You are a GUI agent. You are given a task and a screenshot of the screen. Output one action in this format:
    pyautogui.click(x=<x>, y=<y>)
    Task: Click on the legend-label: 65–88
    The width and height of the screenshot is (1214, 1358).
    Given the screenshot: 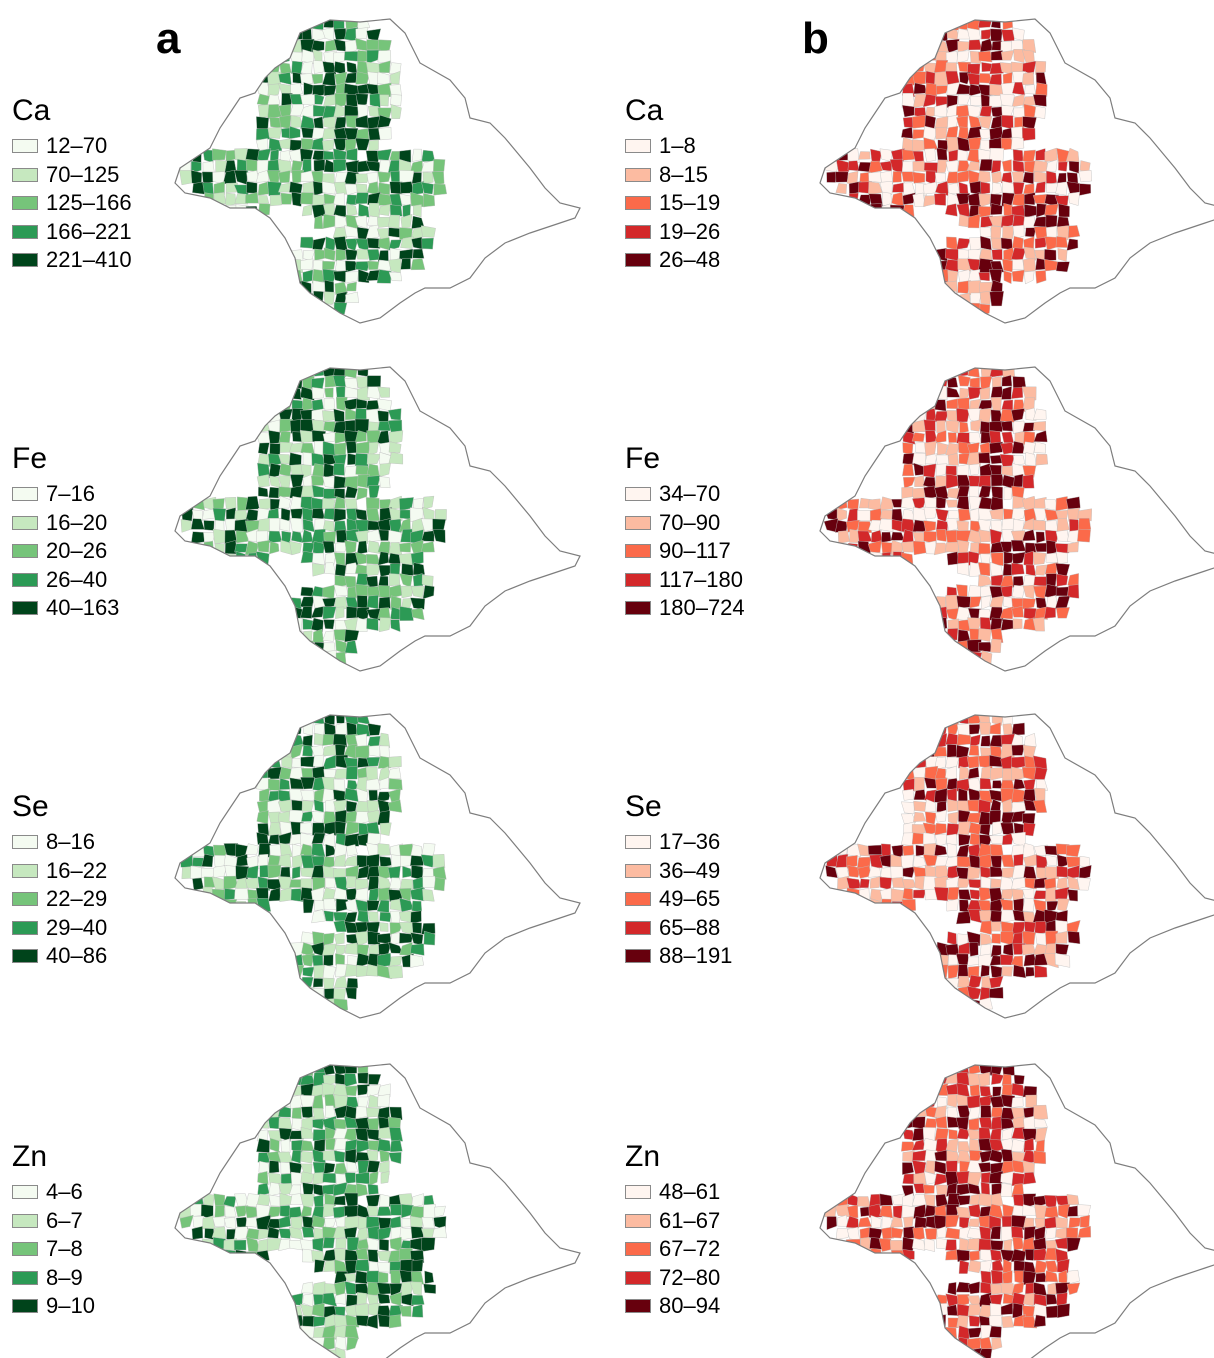 What is the action you would take?
    pyautogui.click(x=690, y=927)
    